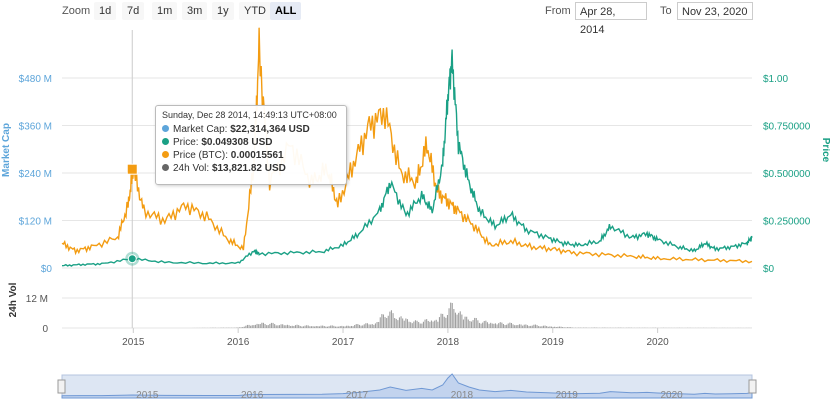 This screenshot has width=830, height=400. Describe the element at coordinates (200, 155) in the screenshot. I see `tooltip-label: Price (BTC):` at that location.